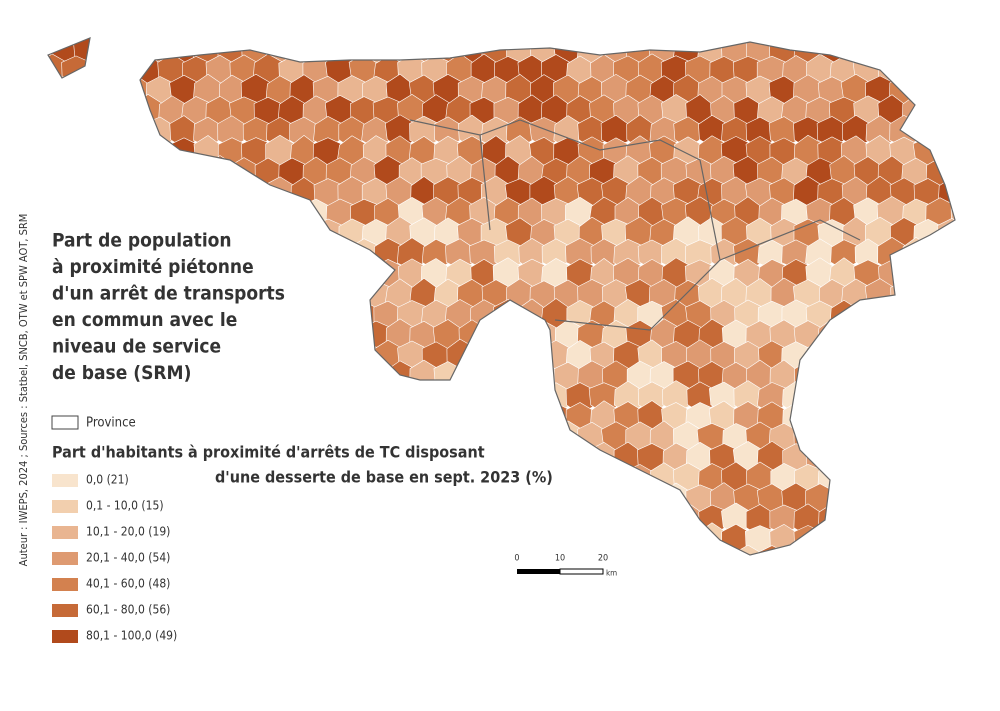  Describe the element at coordinates (111, 423) in the screenshot. I see `province-label: Province` at that location.